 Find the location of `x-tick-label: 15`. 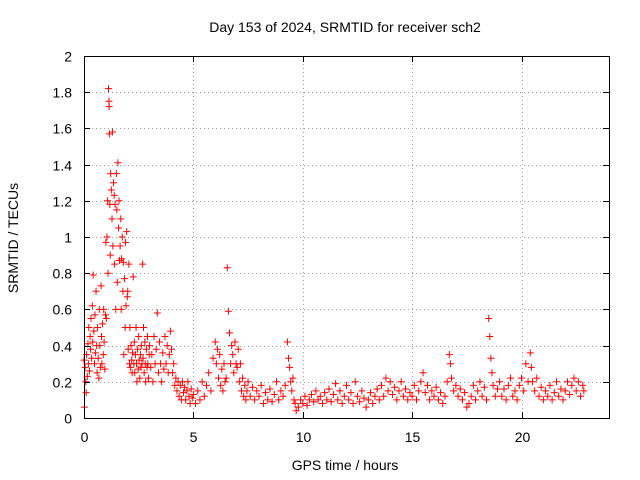

x-tick-label: 15 is located at coordinates (413, 437).